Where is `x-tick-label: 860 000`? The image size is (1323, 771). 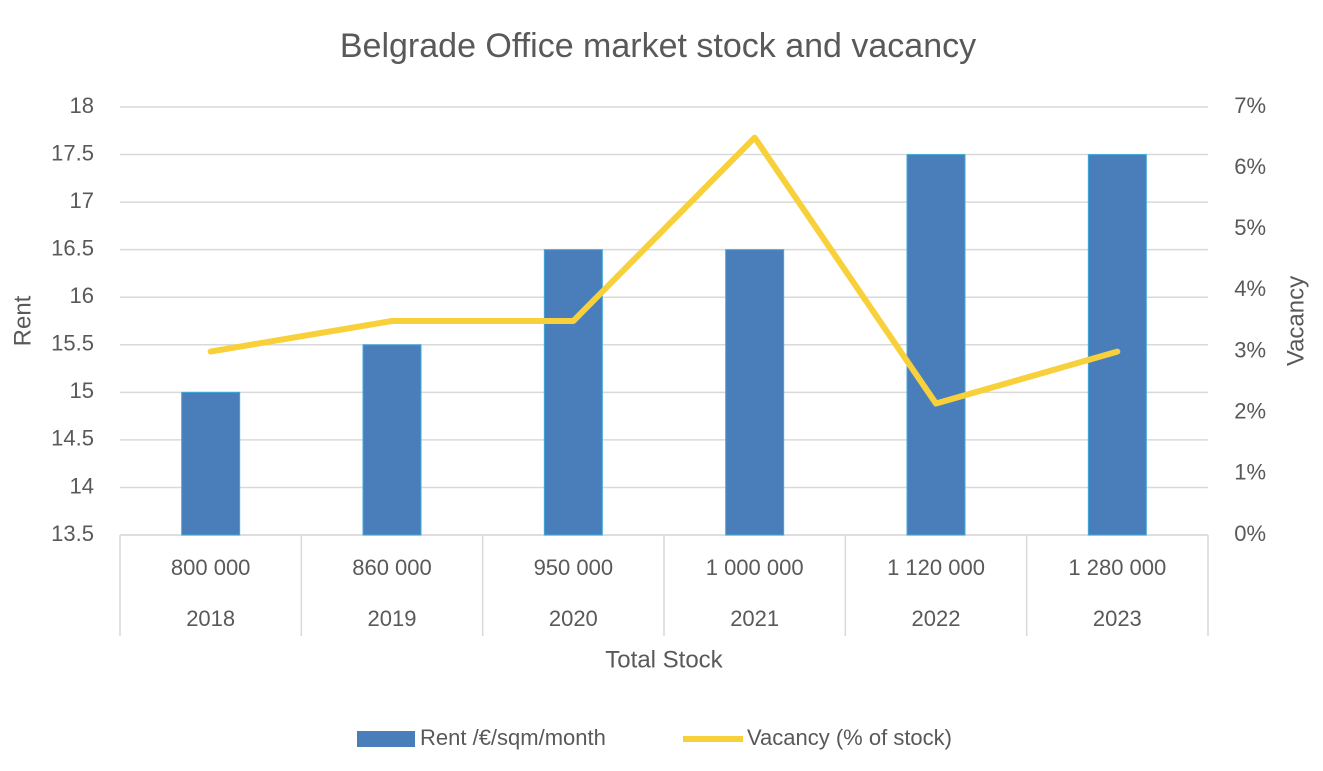 x-tick-label: 860 000 is located at coordinates (392, 567).